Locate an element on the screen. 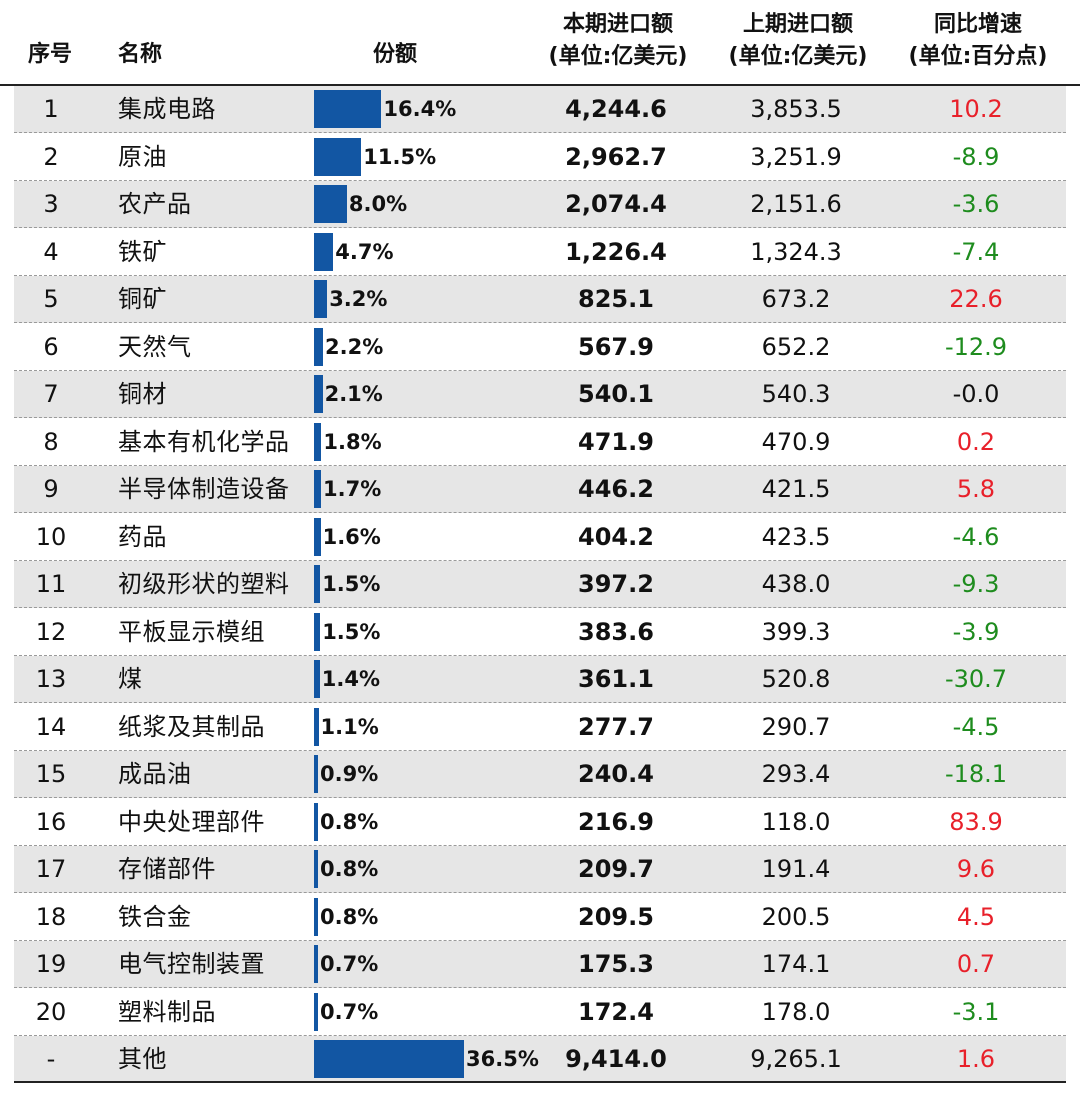 Image resolution: width=1080 pixels, height=1096 pixels. current-value: 383.6 is located at coordinates (616, 631).